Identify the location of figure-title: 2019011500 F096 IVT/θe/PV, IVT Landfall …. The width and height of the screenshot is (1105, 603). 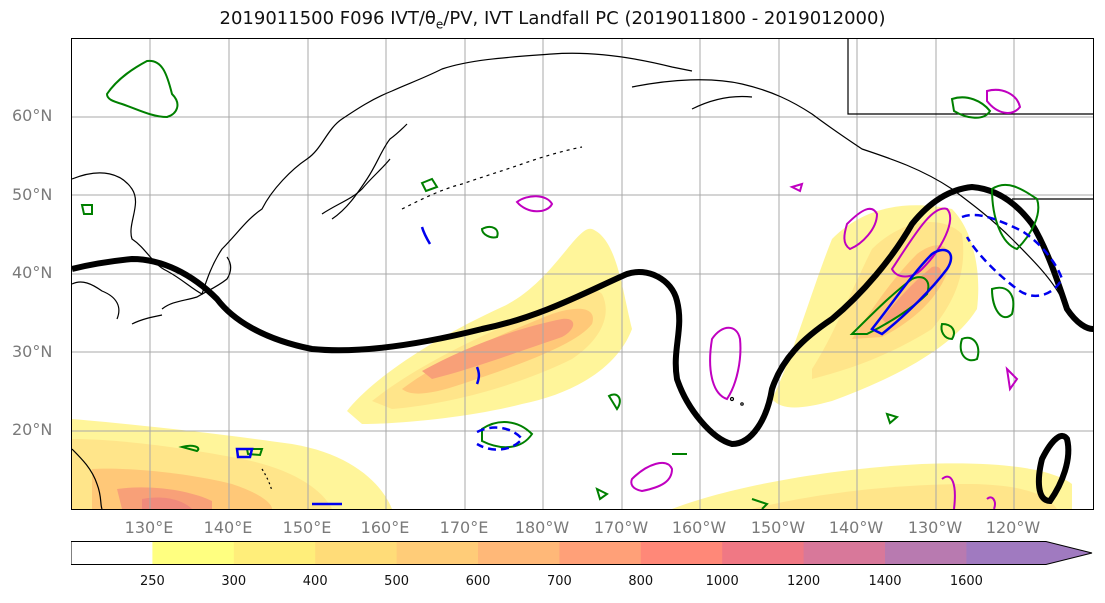
(552, 20).